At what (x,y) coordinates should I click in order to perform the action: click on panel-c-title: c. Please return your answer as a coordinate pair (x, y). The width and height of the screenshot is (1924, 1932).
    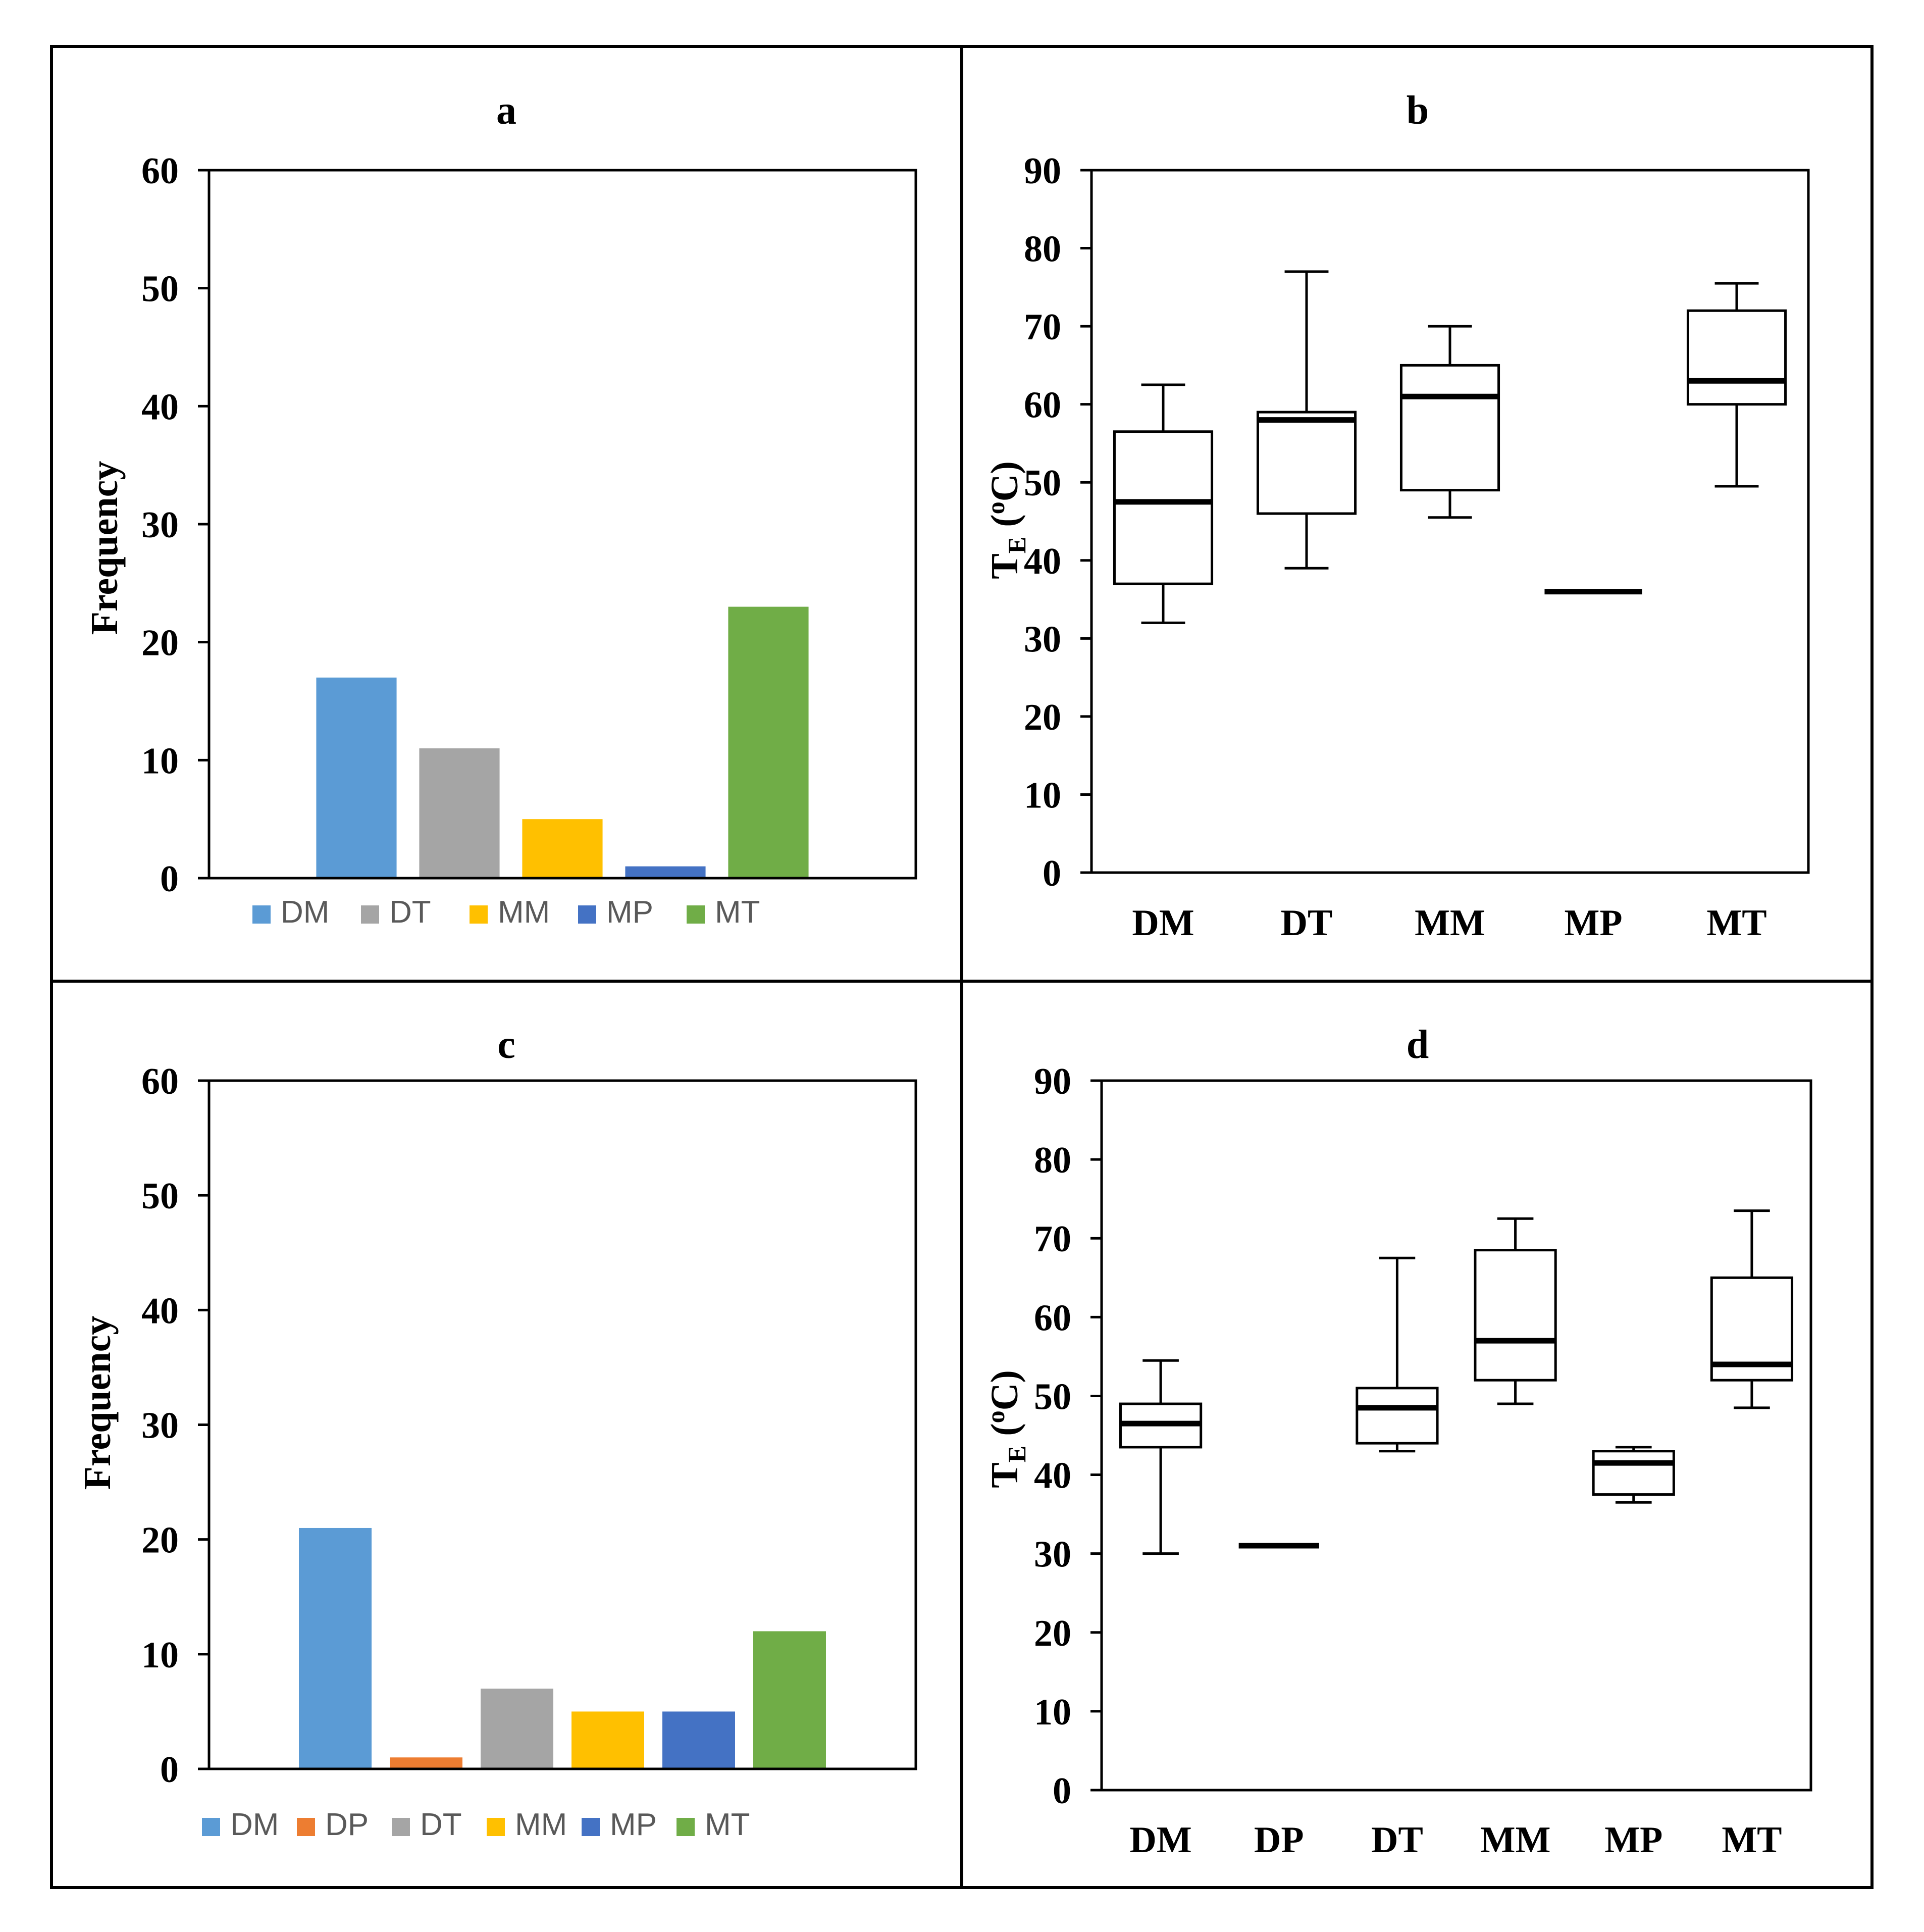
    Looking at the image, I should click on (506, 1045).